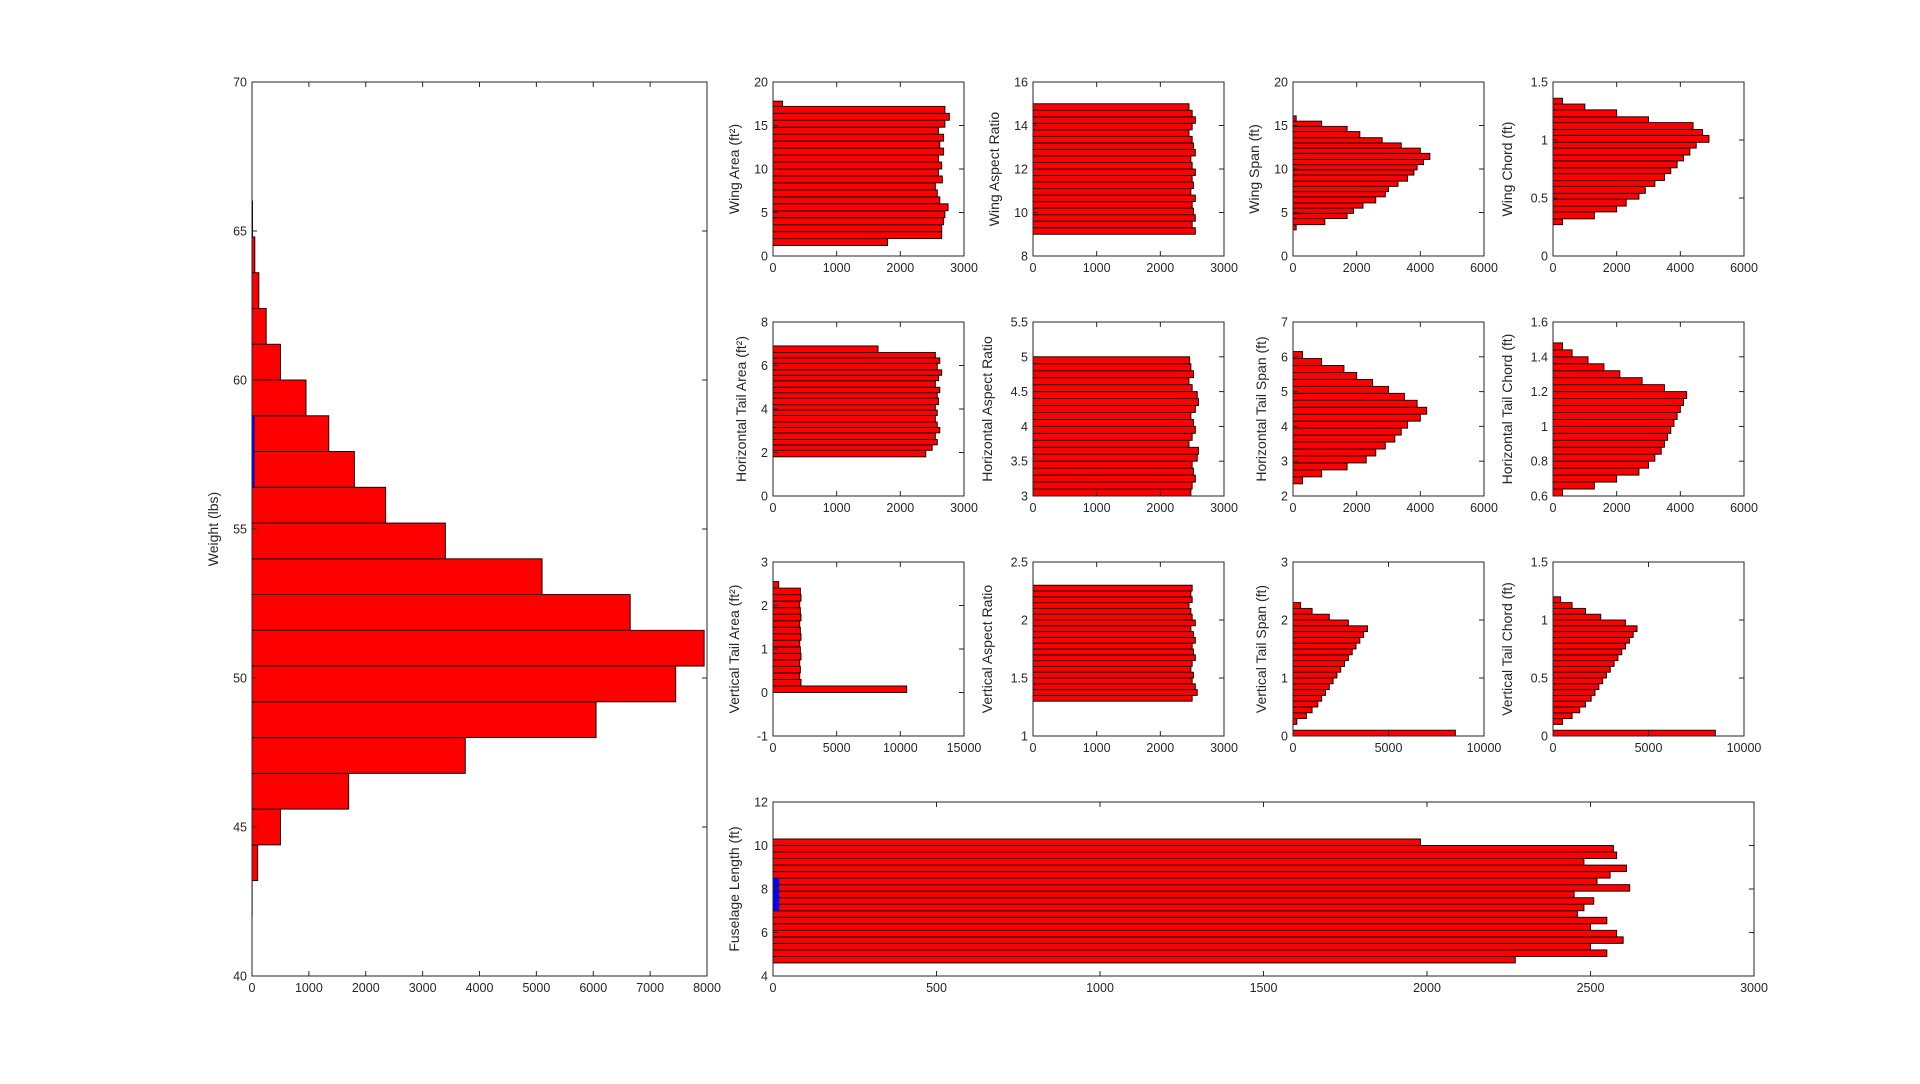  What do you see at coordinates (1284, 392) in the screenshot?
I see `y-tick-label: 5` at bounding box center [1284, 392].